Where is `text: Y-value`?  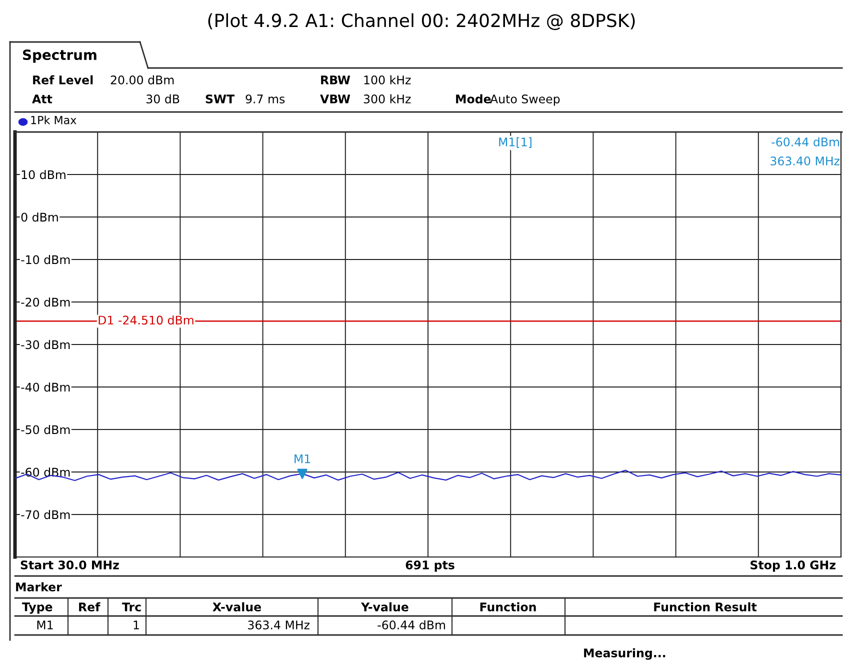
text: Y-value is located at coordinates (384, 607).